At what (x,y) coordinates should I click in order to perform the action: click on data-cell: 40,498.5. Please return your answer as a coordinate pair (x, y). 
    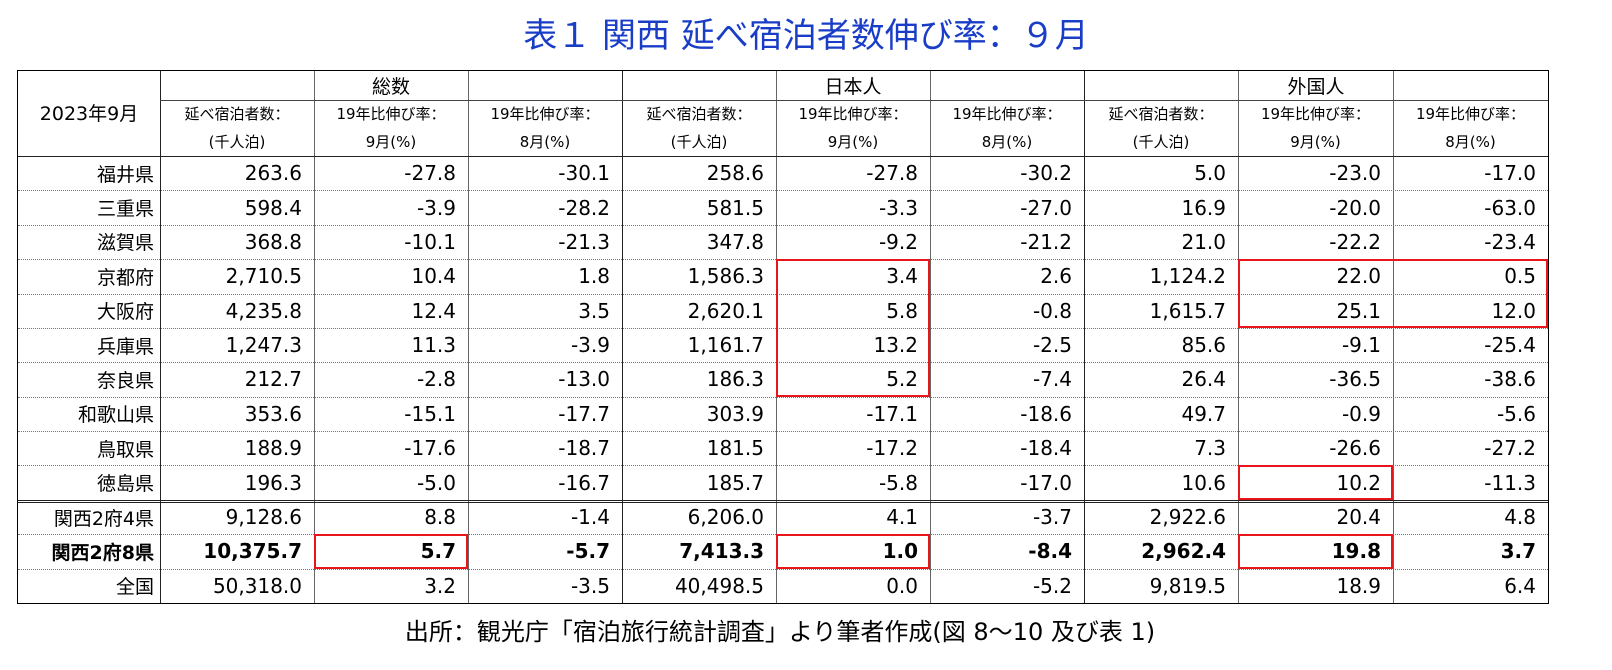
    Looking at the image, I should click on (719, 585).